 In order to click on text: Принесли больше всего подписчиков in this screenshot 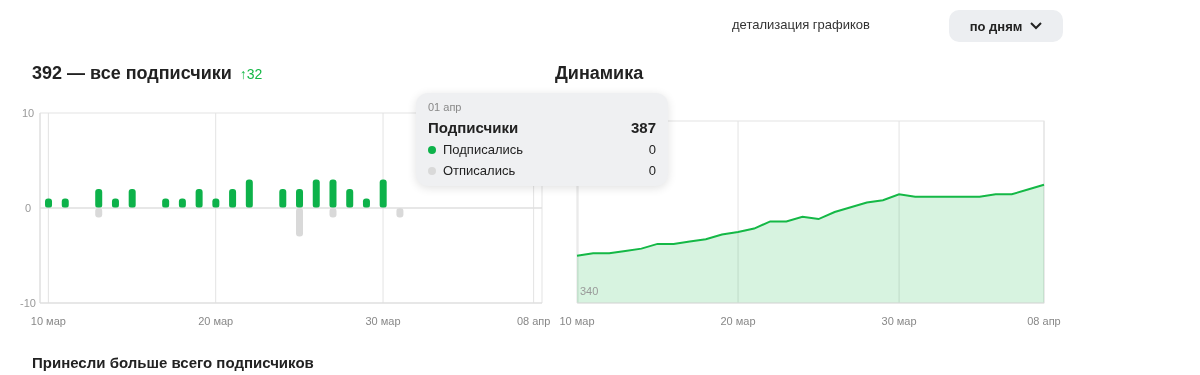, I will do `click(173, 362)`.